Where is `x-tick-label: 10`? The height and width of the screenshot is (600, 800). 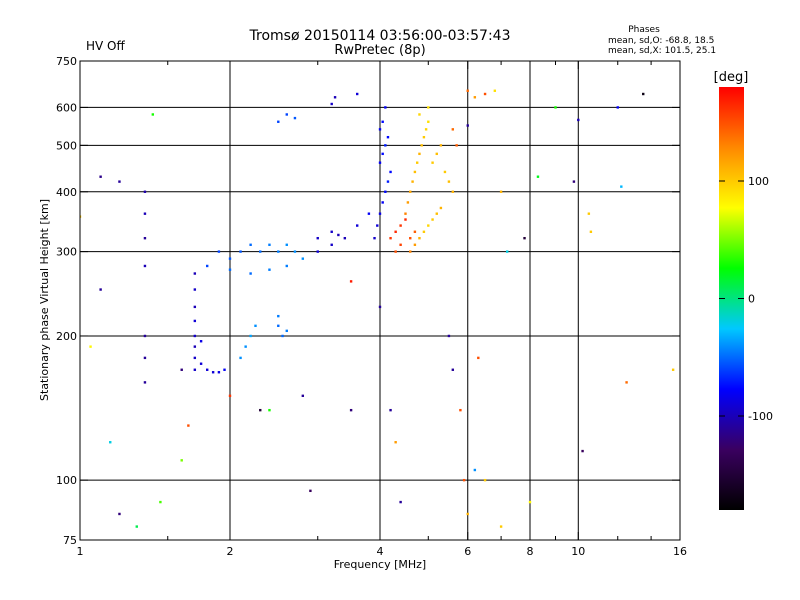
x-tick-label: 10 is located at coordinates (578, 551).